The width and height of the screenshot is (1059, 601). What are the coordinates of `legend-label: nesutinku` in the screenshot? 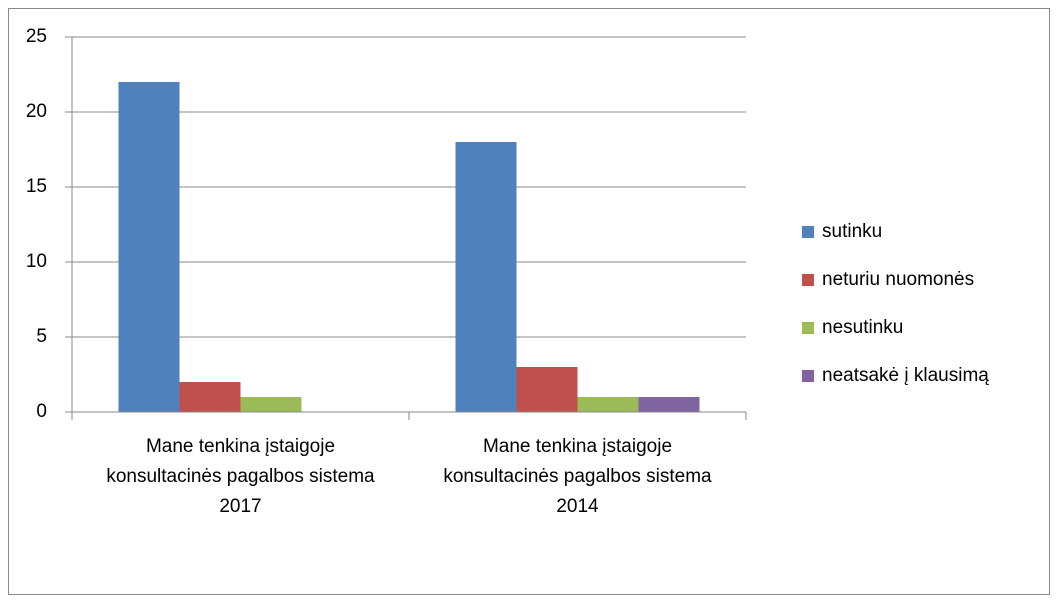 It's located at (862, 327).